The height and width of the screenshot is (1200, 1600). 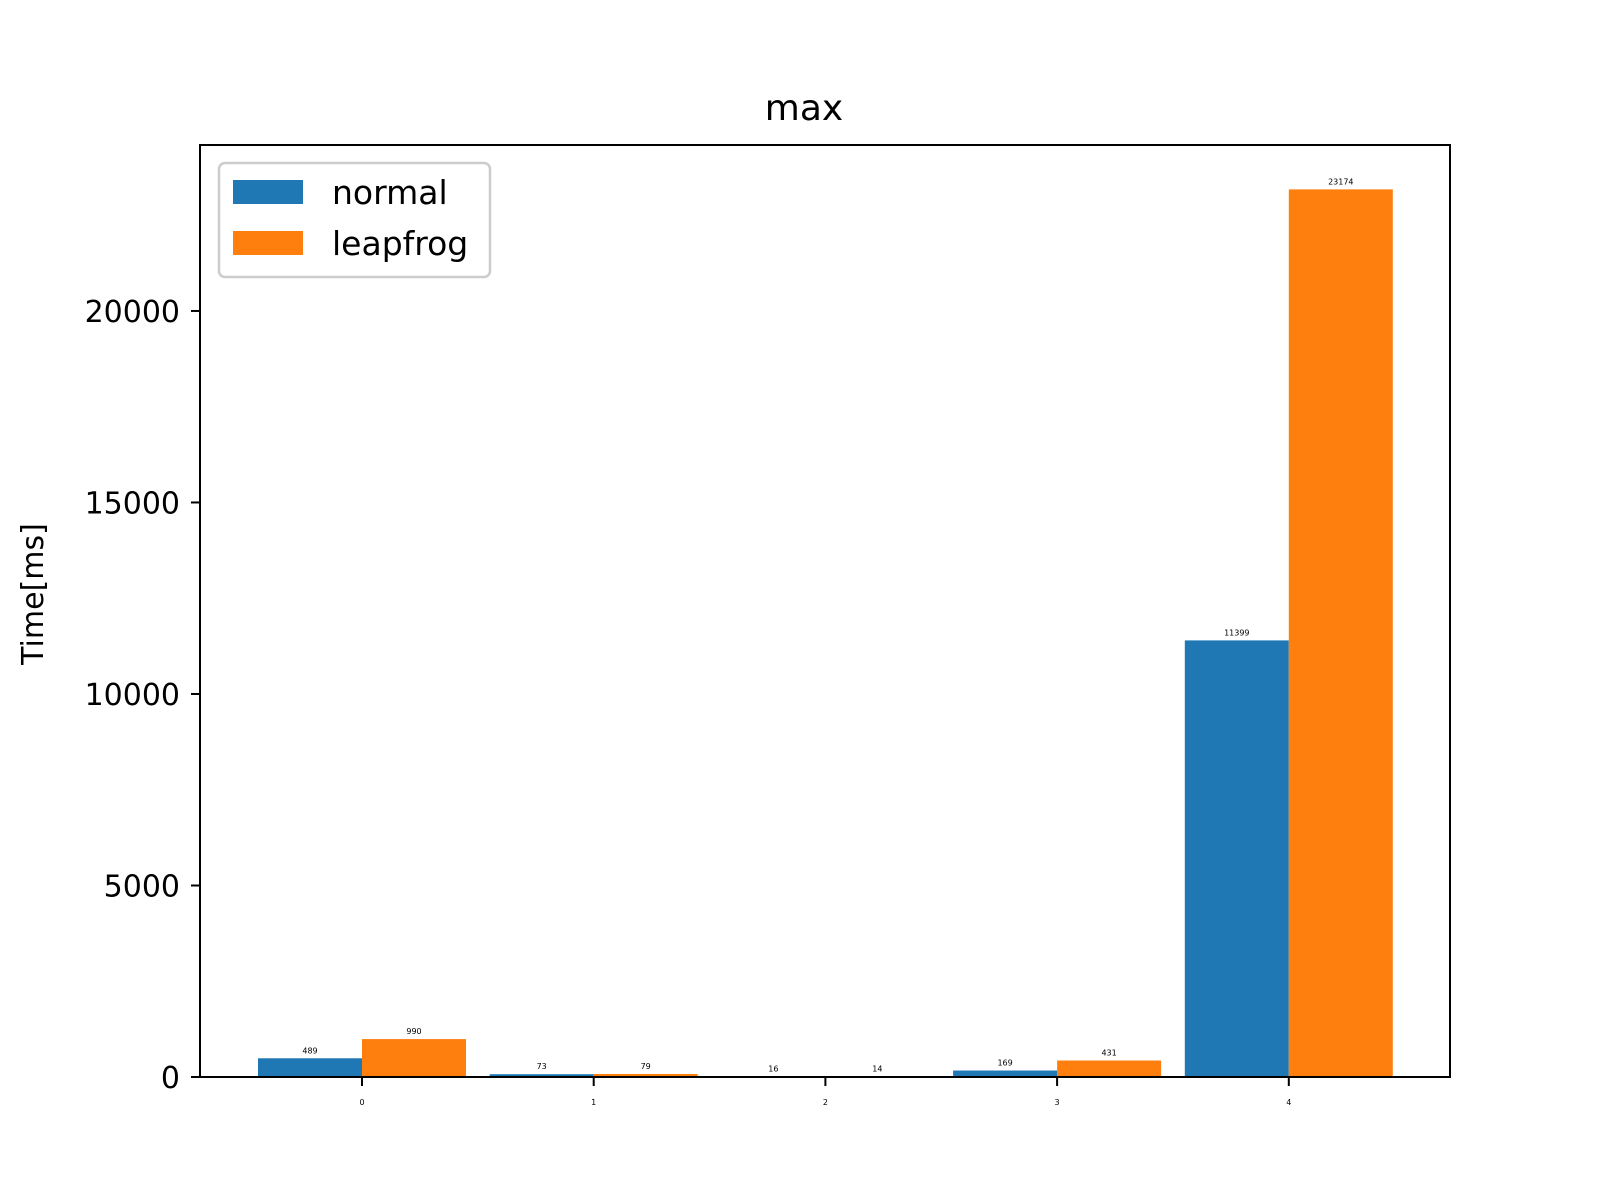 I want to click on bar-label-normal-4: 11399, so click(x=1236, y=632).